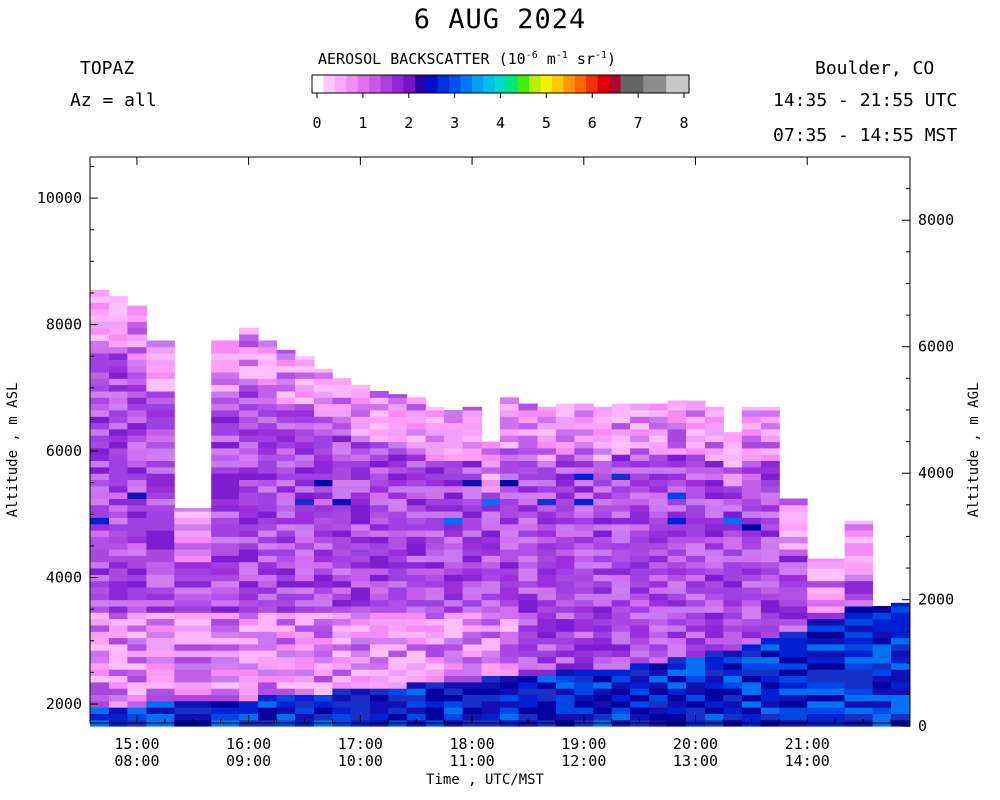 Image resolution: width=1000 pixels, height=800 pixels. I want to click on y-axis-right-title: Altitude , m AGL, so click(974, 450).